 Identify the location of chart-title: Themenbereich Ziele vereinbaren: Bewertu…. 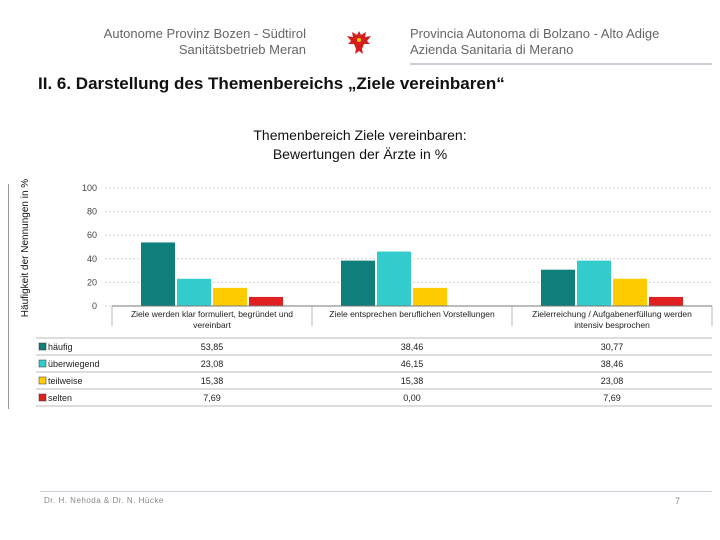
(360, 145).